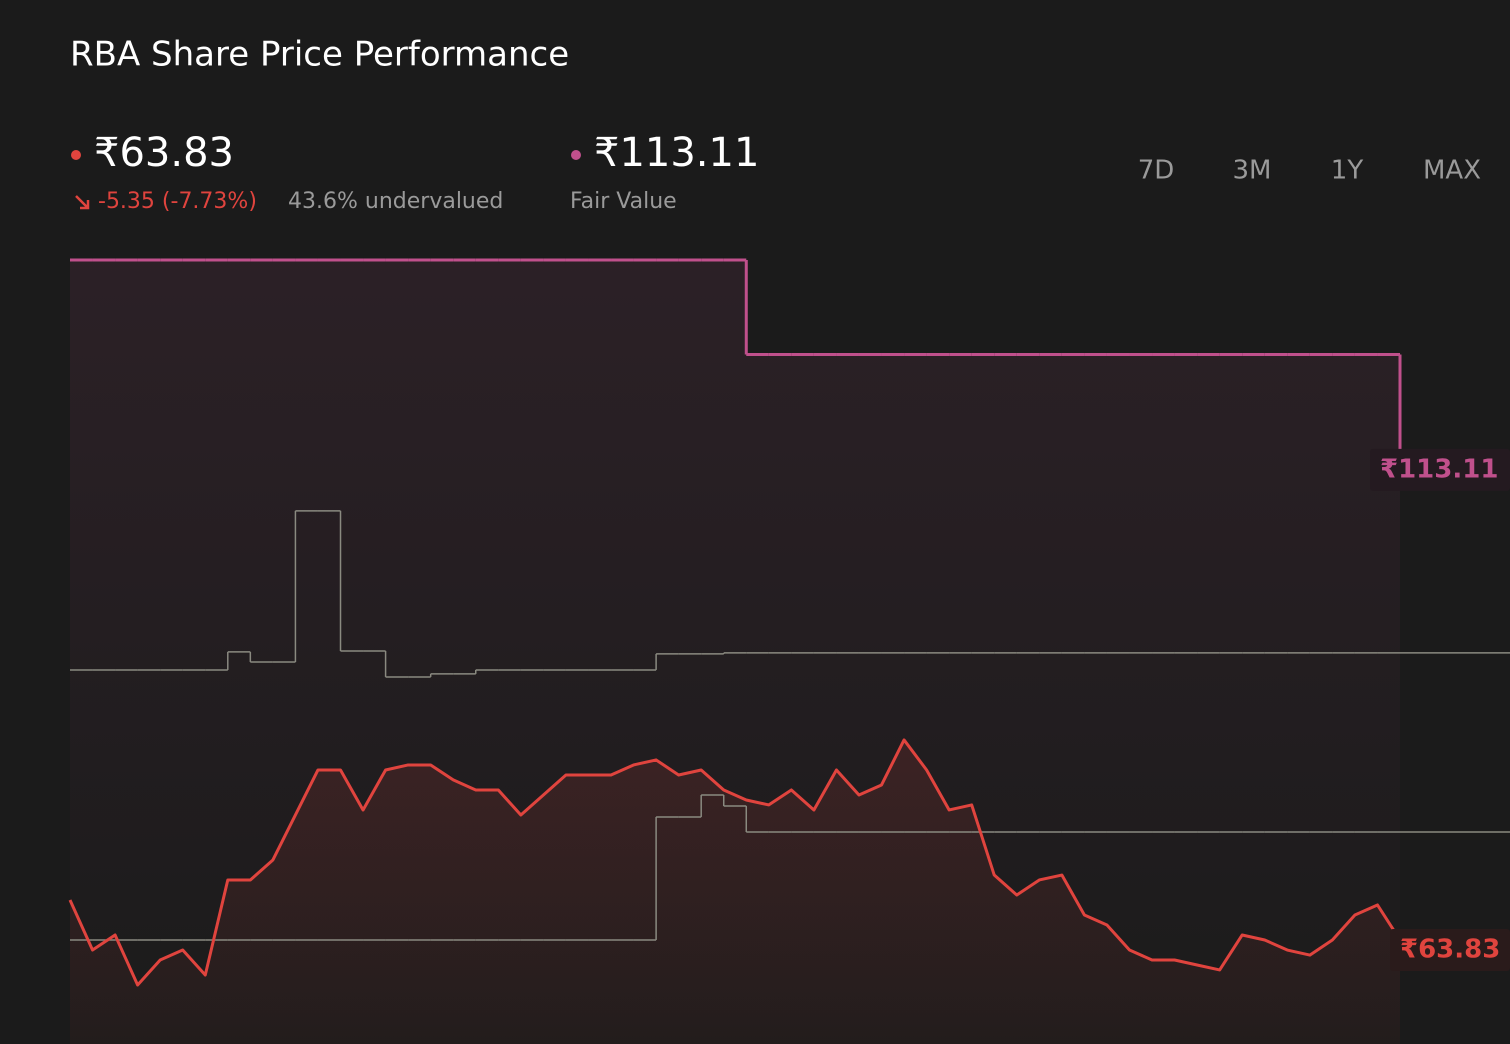  I want to click on title: RBA Share Price Performance, so click(319, 55).